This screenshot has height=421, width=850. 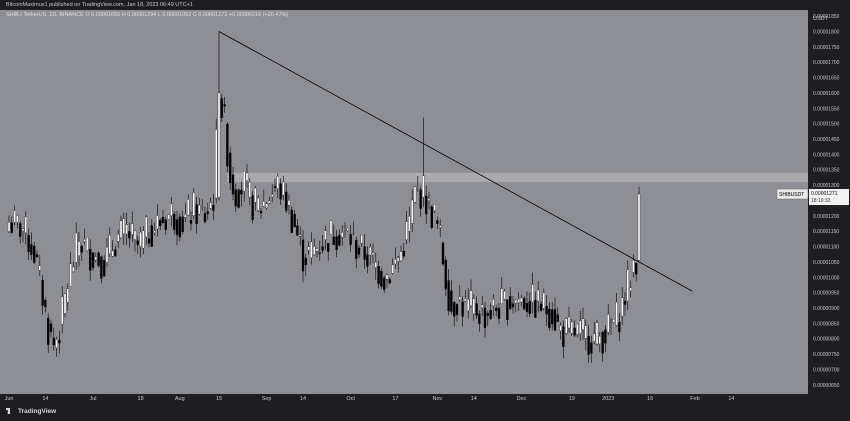 What do you see at coordinates (37, 411) in the screenshot?
I see `logo-text: TradingView` at bounding box center [37, 411].